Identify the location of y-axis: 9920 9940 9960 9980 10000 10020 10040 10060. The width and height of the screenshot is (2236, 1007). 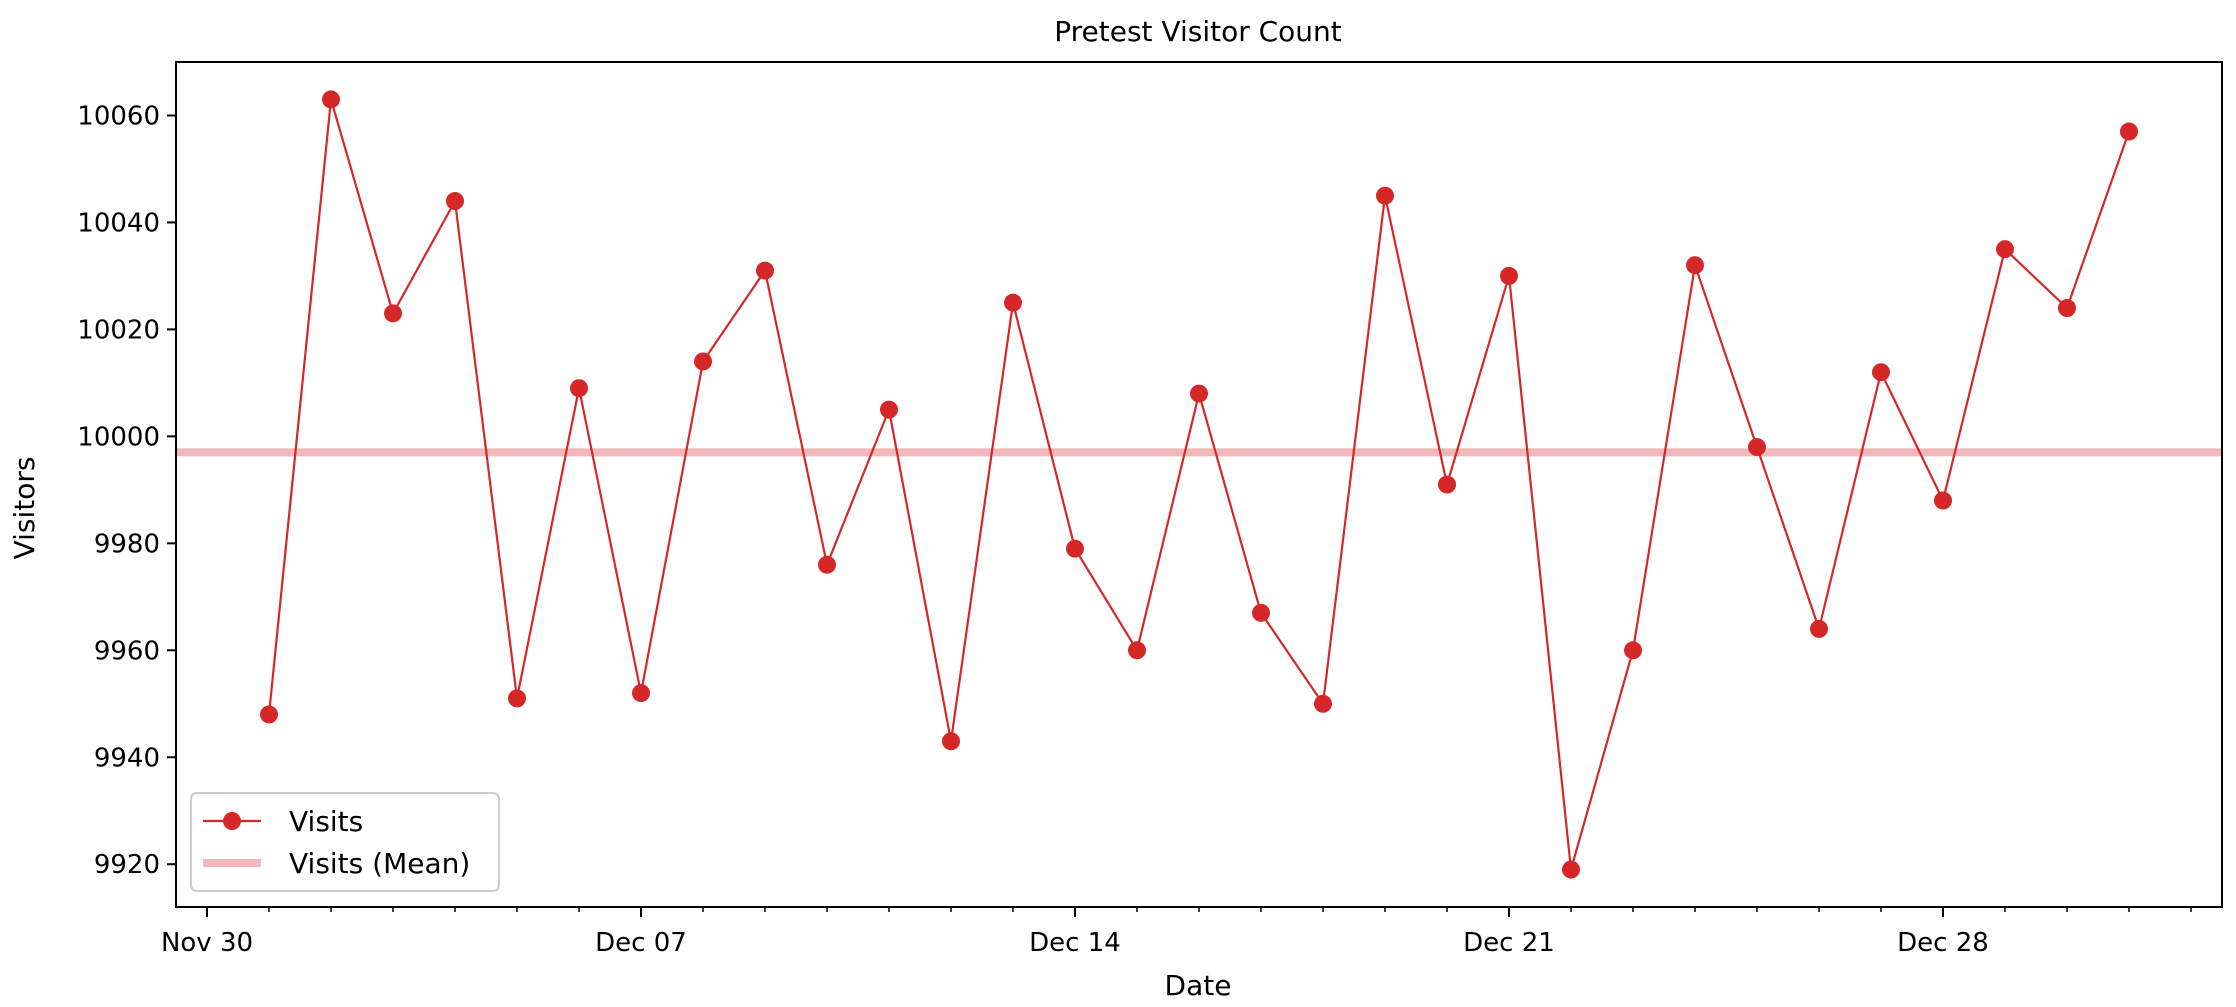
(126, 490).